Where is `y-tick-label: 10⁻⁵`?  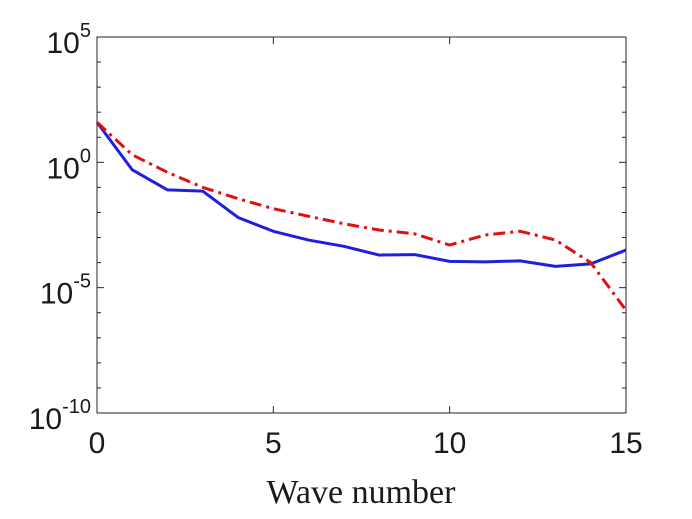
y-tick-label: 10⁻⁵ is located at coordinates (65, 291).